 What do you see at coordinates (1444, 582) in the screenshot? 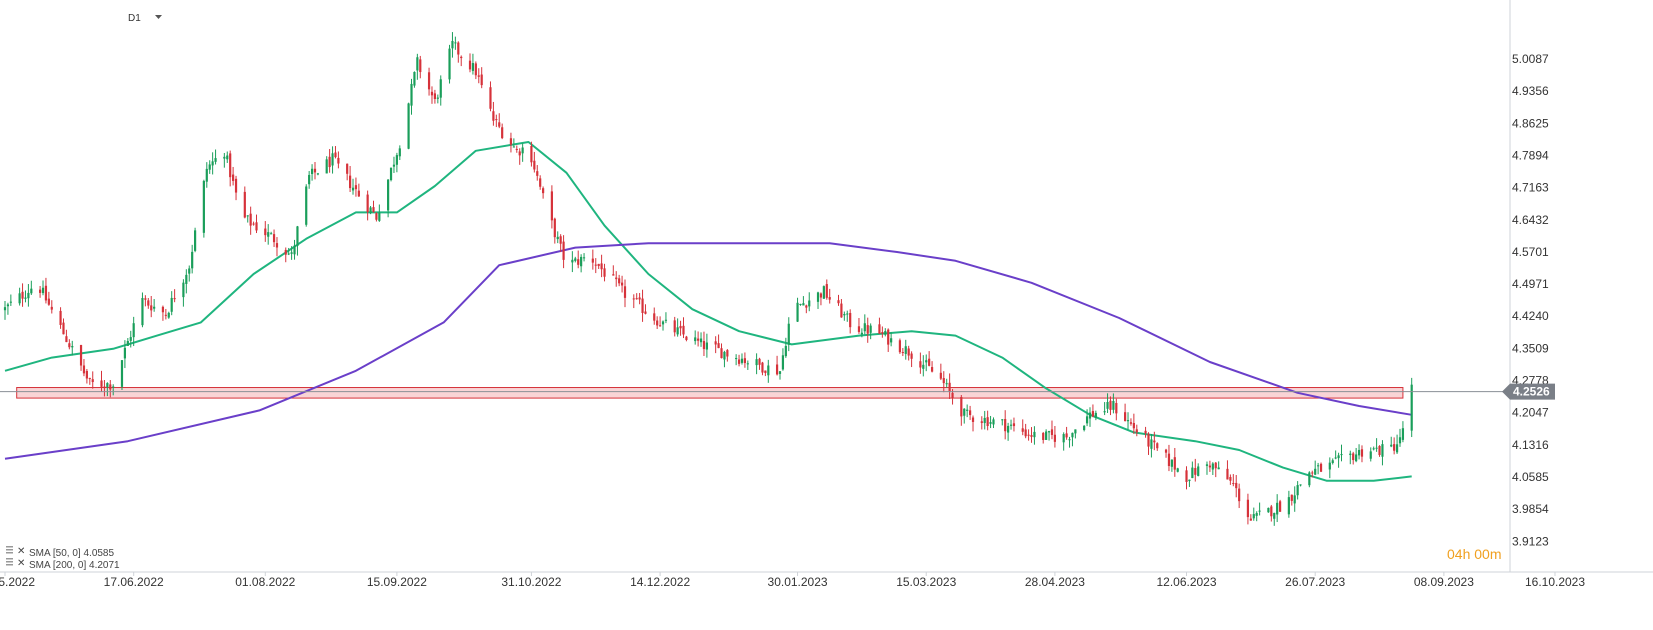
I see `x-tick-label: 08.09.2023` at bounding box center [1444, 582].